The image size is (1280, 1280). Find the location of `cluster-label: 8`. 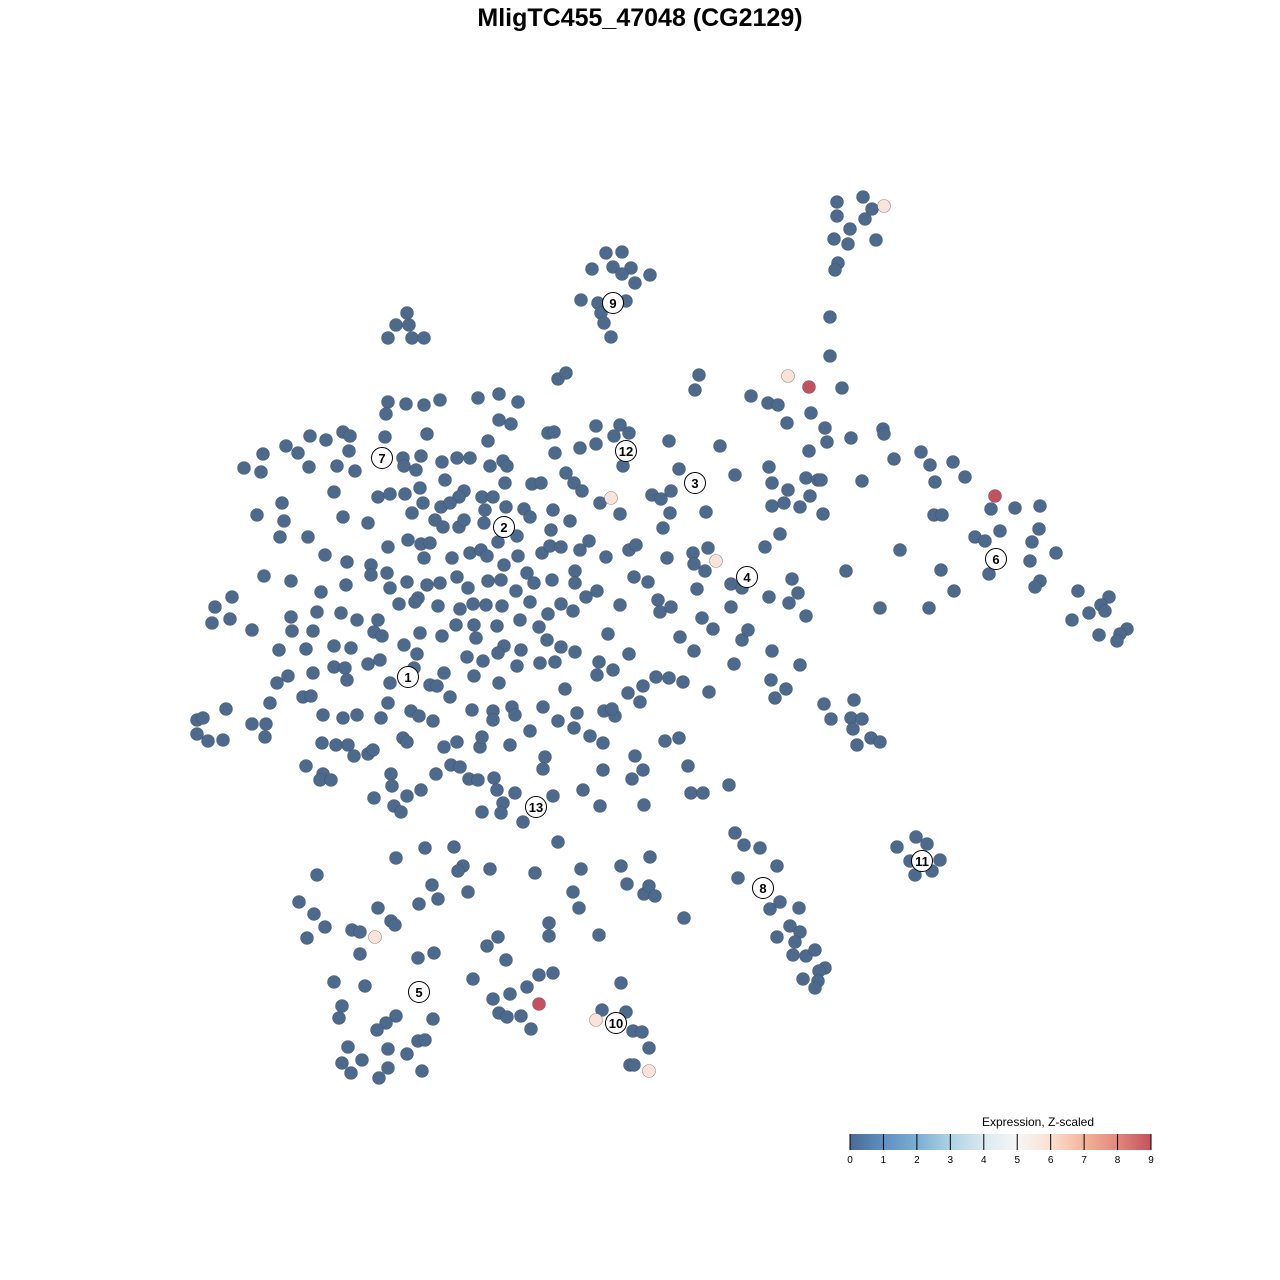

cluster-label: 8 is located at coordinates (763, 888).